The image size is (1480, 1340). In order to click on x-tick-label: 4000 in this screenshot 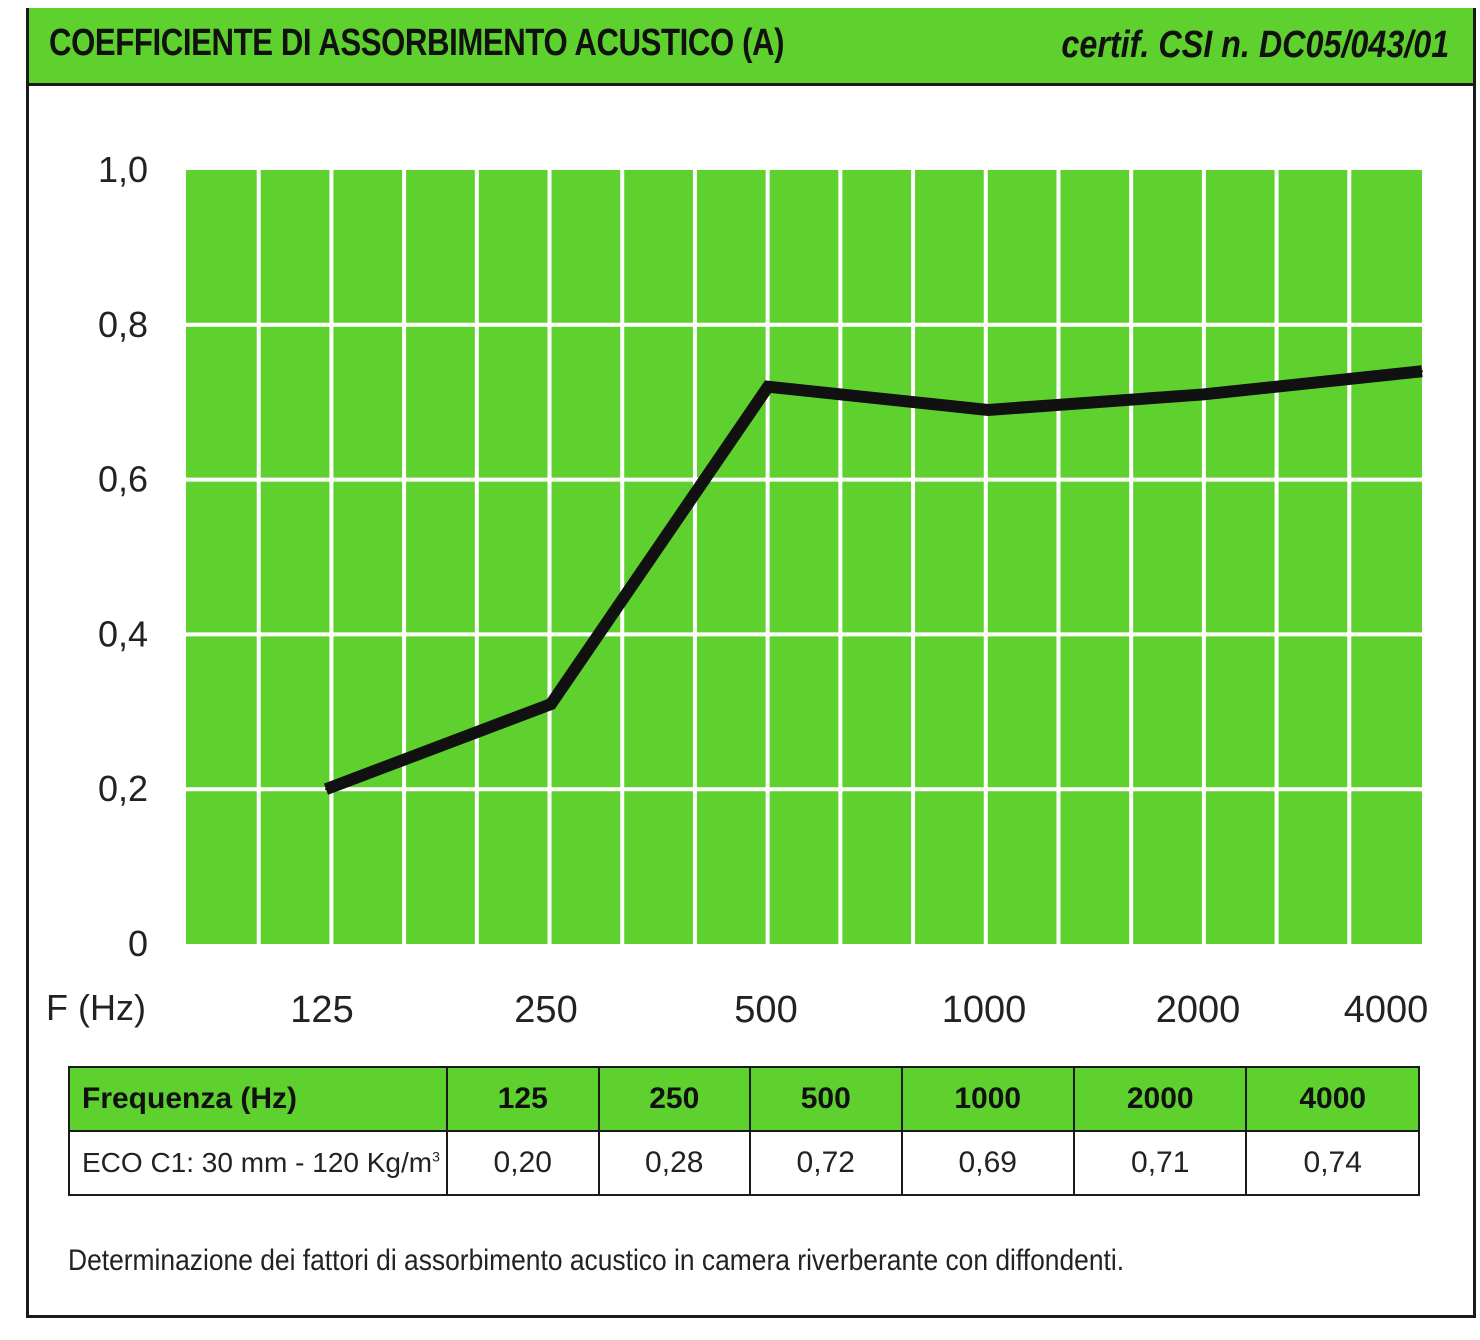, I will do `click(1386, 1010)`.